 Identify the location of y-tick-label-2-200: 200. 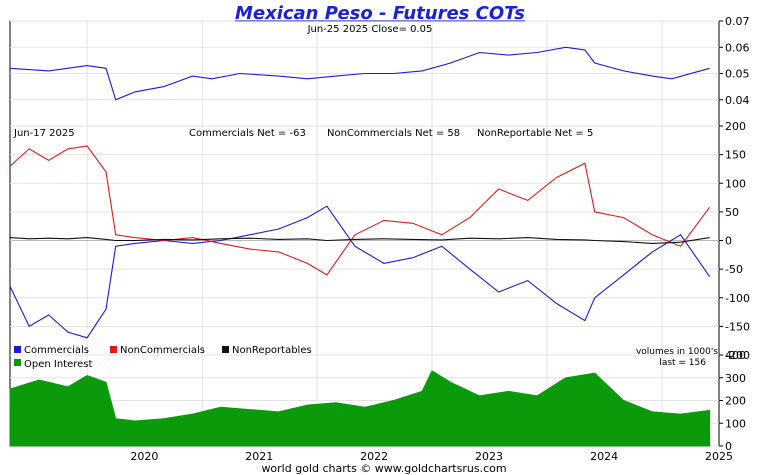
(735, 401).